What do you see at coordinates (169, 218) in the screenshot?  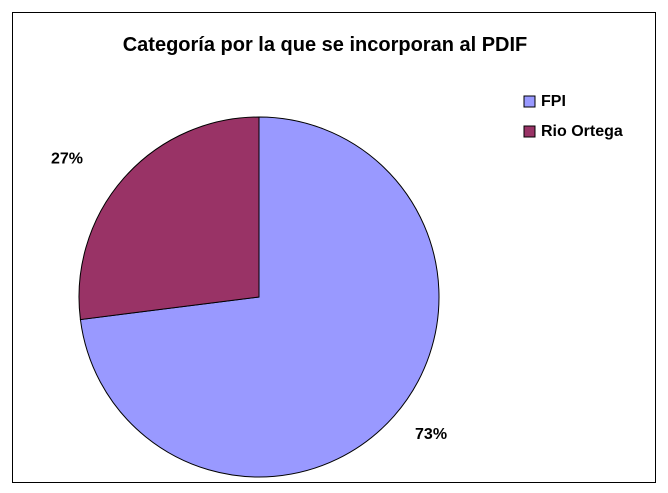 I see `pie-slice` at bounding box center [169, 218].